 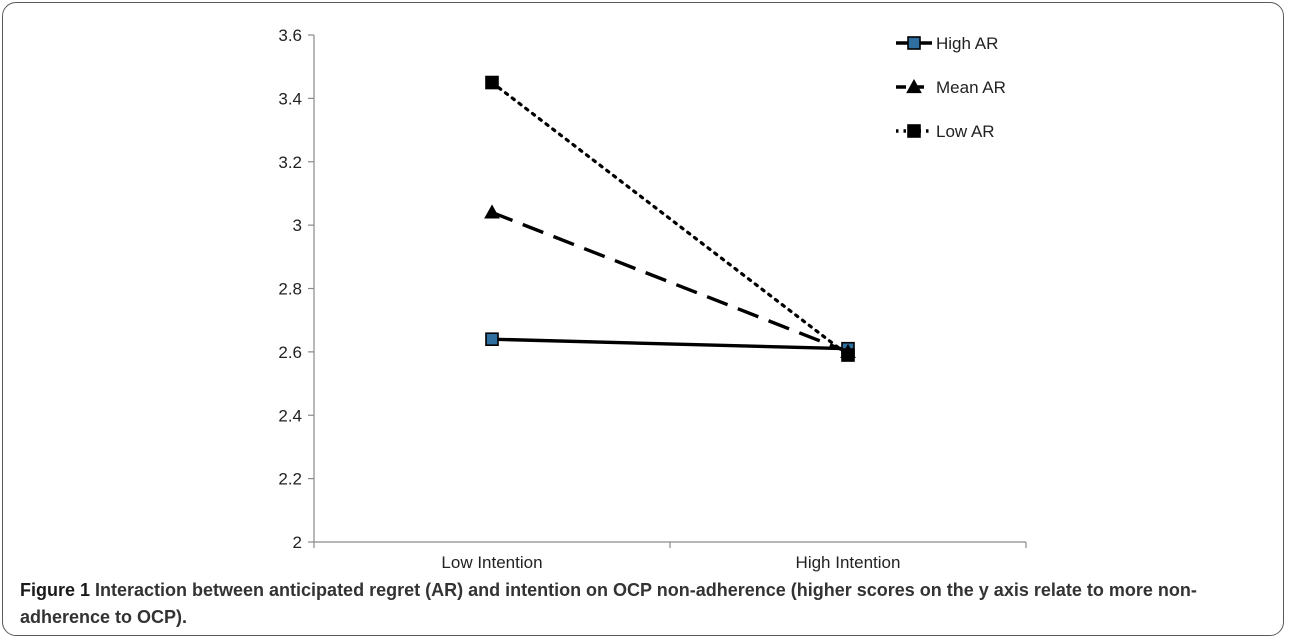 I want to click on y-tick-label: 2.4, so click(x=290, y=415).